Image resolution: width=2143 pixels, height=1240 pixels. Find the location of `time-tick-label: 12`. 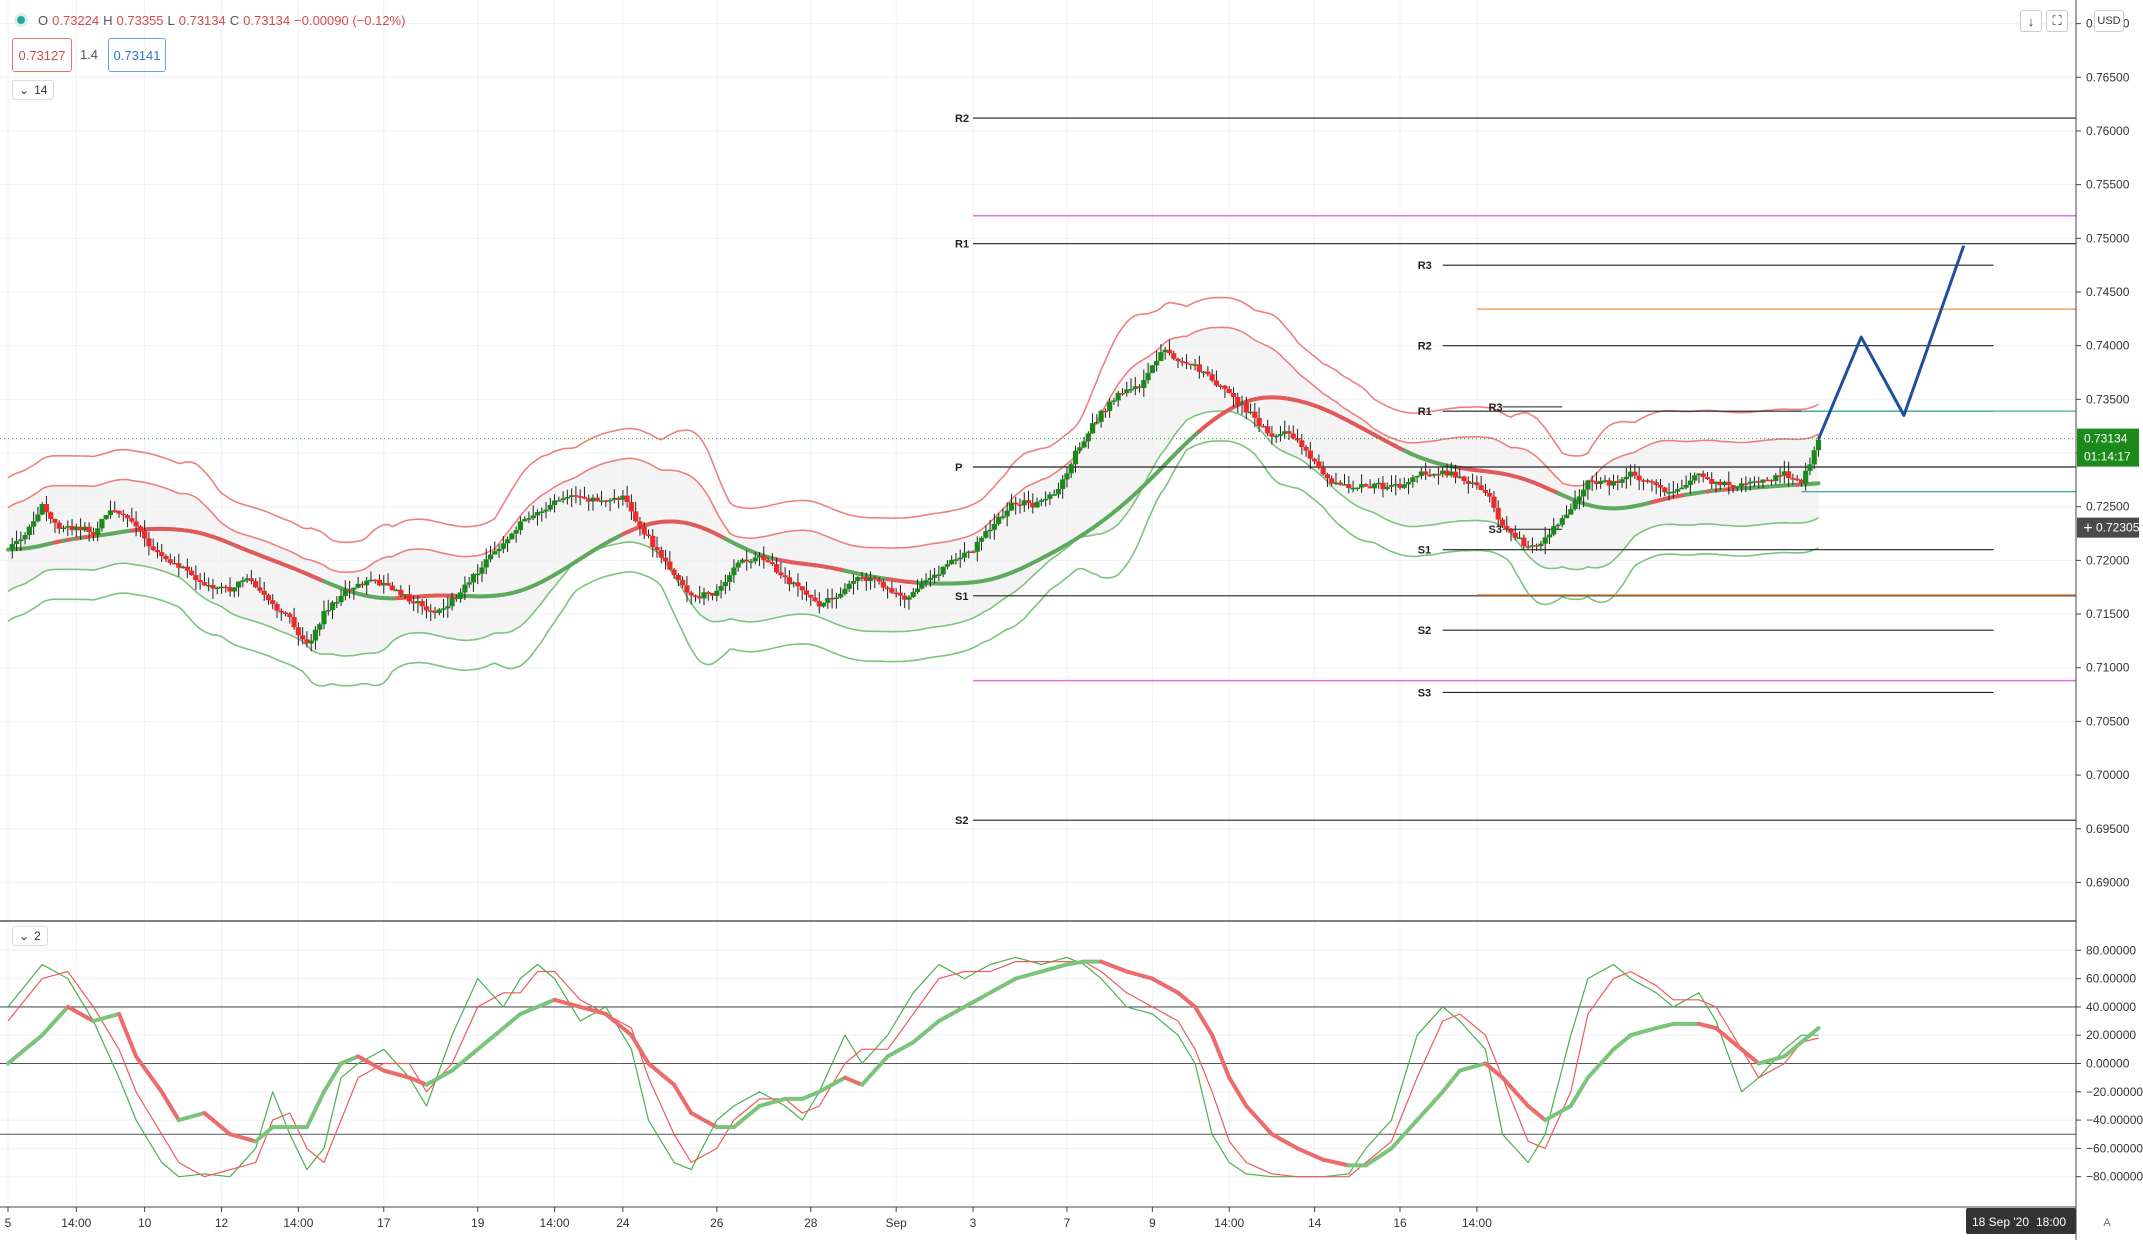

time-tick-label: 12 is located at coordinates (222, 1223).